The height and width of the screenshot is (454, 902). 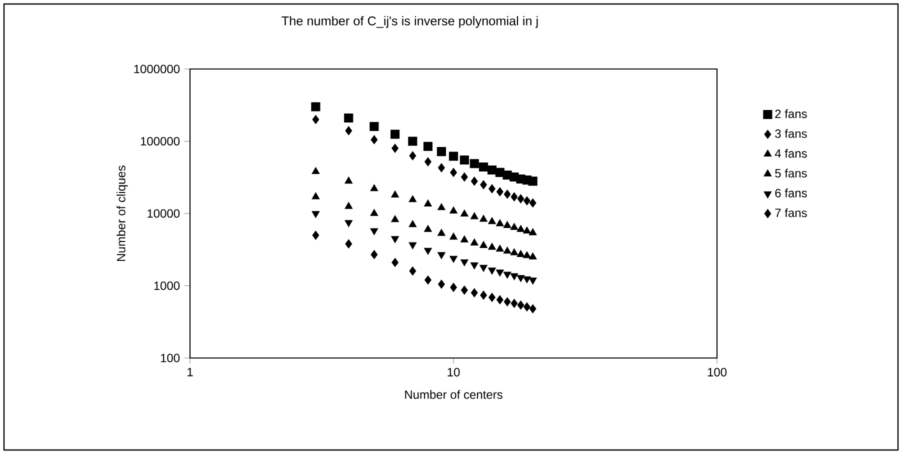 I want to click on legend-label: 4 fans, so click(x=790, y=153).